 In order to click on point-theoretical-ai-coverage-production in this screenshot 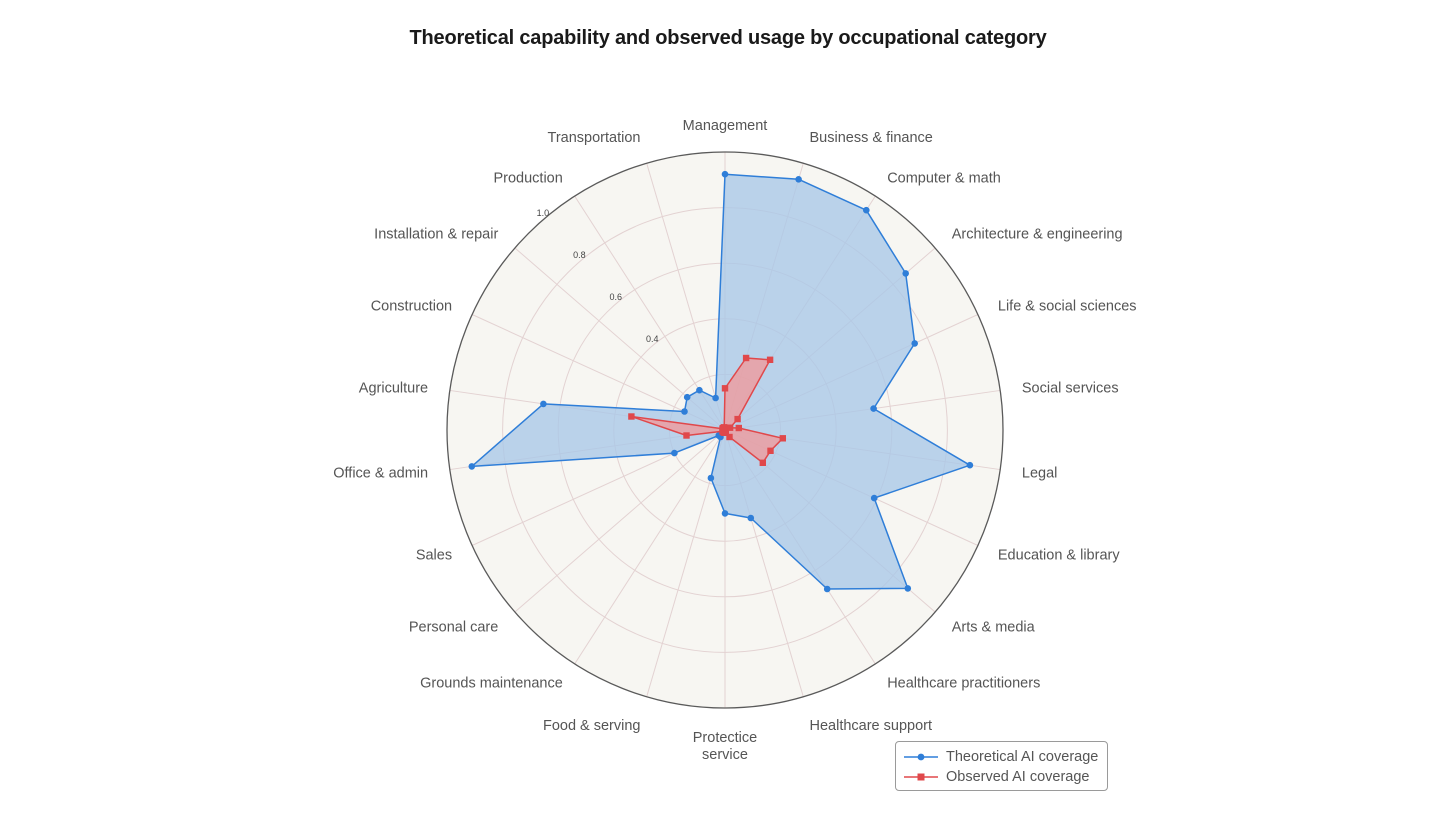, I will do `click(699, 390)`.